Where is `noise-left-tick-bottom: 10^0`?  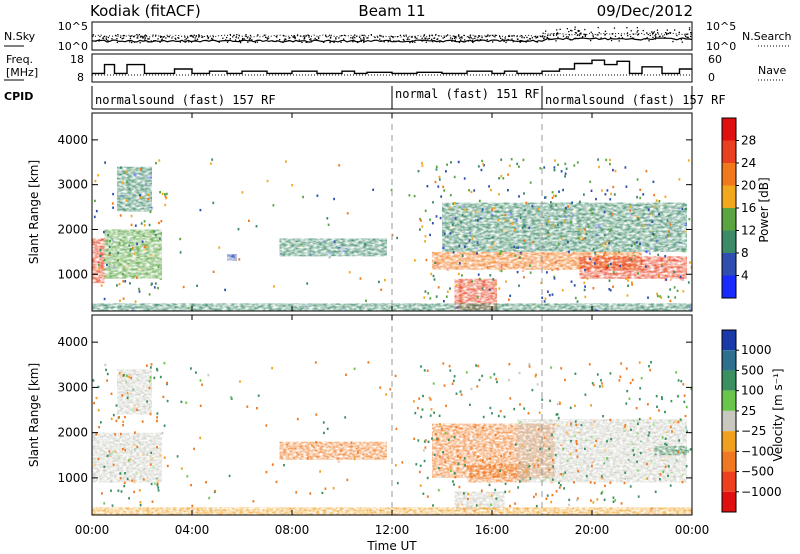
noise-left-tick-bottom: 10^0 is located at coordinates (73, 46).